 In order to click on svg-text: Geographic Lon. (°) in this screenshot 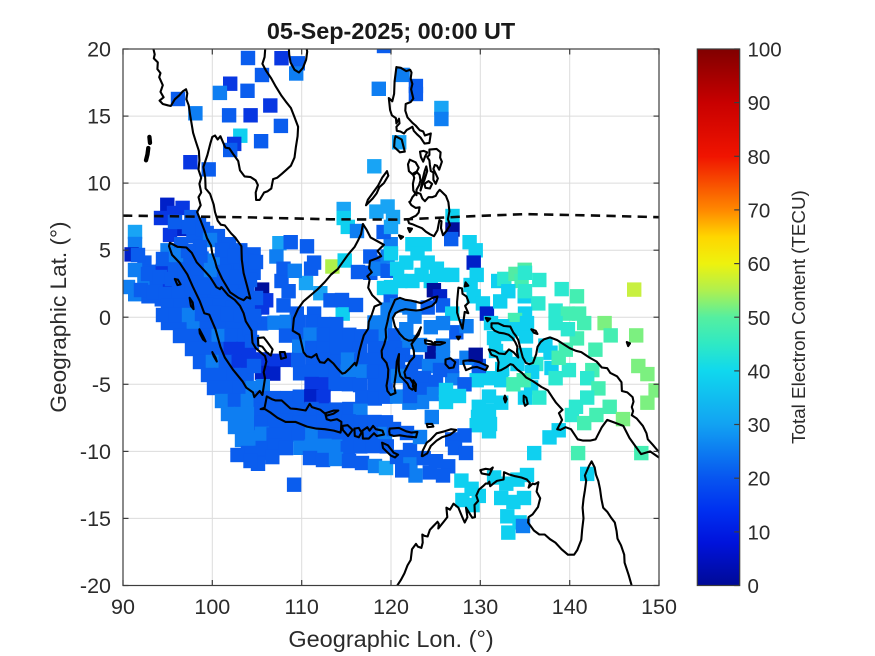, I will do `click(390, 639)`.